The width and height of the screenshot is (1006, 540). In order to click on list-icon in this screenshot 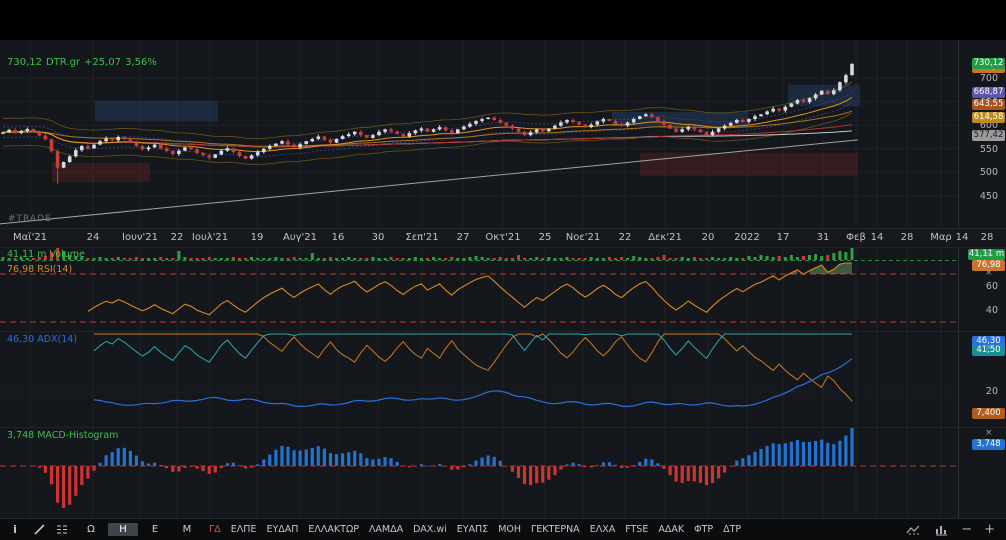, I will do `click(63, 529)`.